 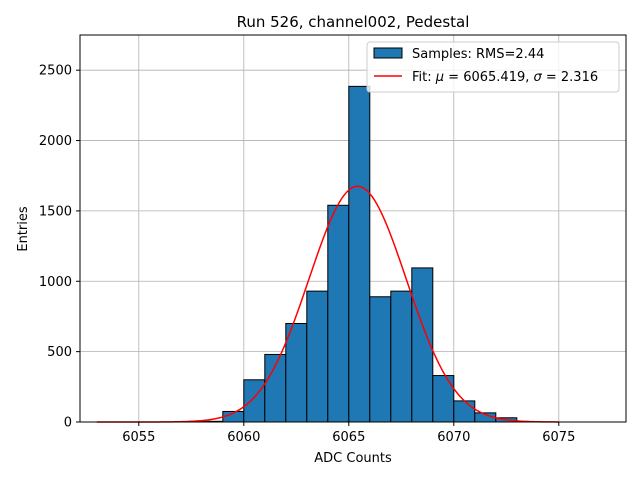 What do you see at coordinates (243, 437) in the screenshot?
I see `x-tick-label: 6060` at bounding box center [243, 437].